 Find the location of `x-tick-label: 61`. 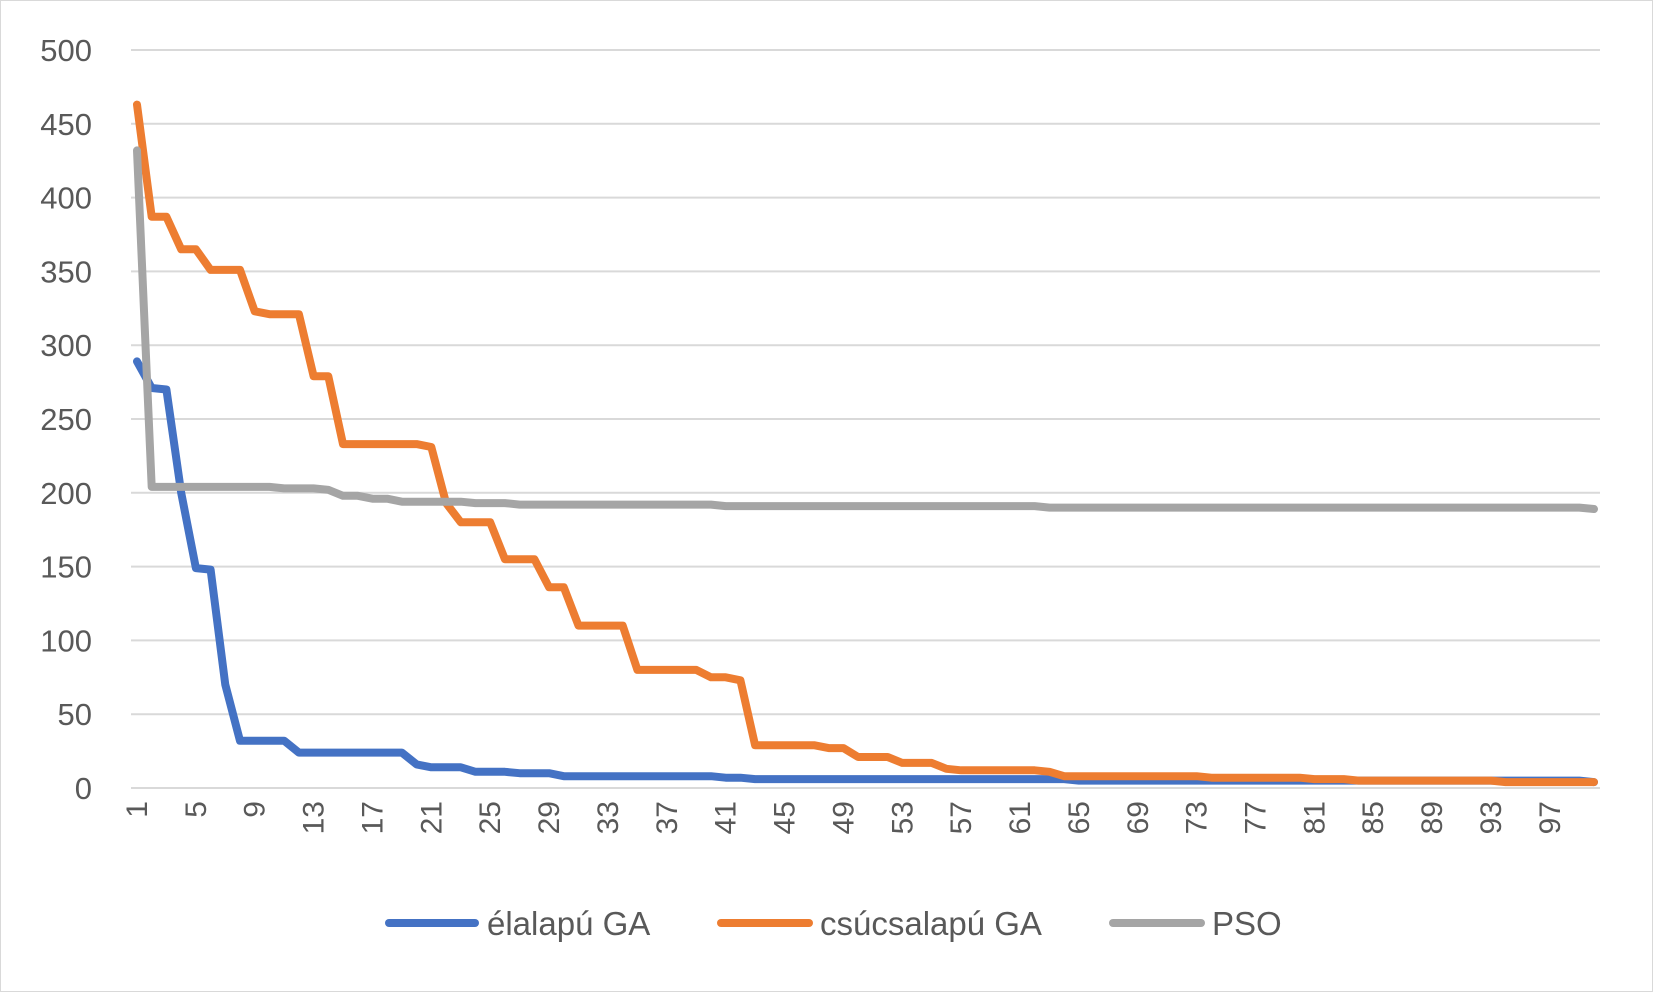

x-tick-label: 61 is located at coordinates (1020, 817).